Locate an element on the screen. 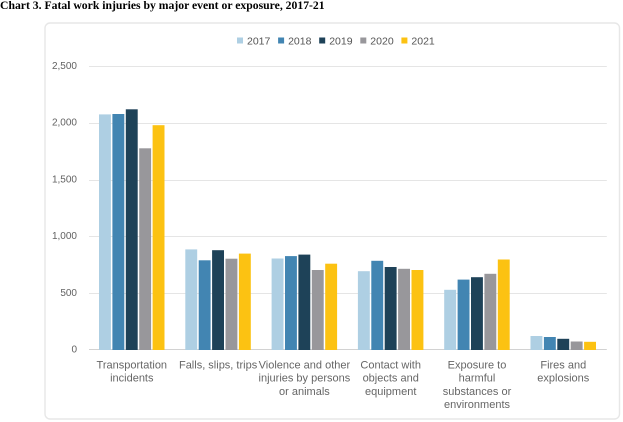 This screenshot has height=422, width=623. svg-text: Falls, slips, trips is located at coordinates (218, 366).